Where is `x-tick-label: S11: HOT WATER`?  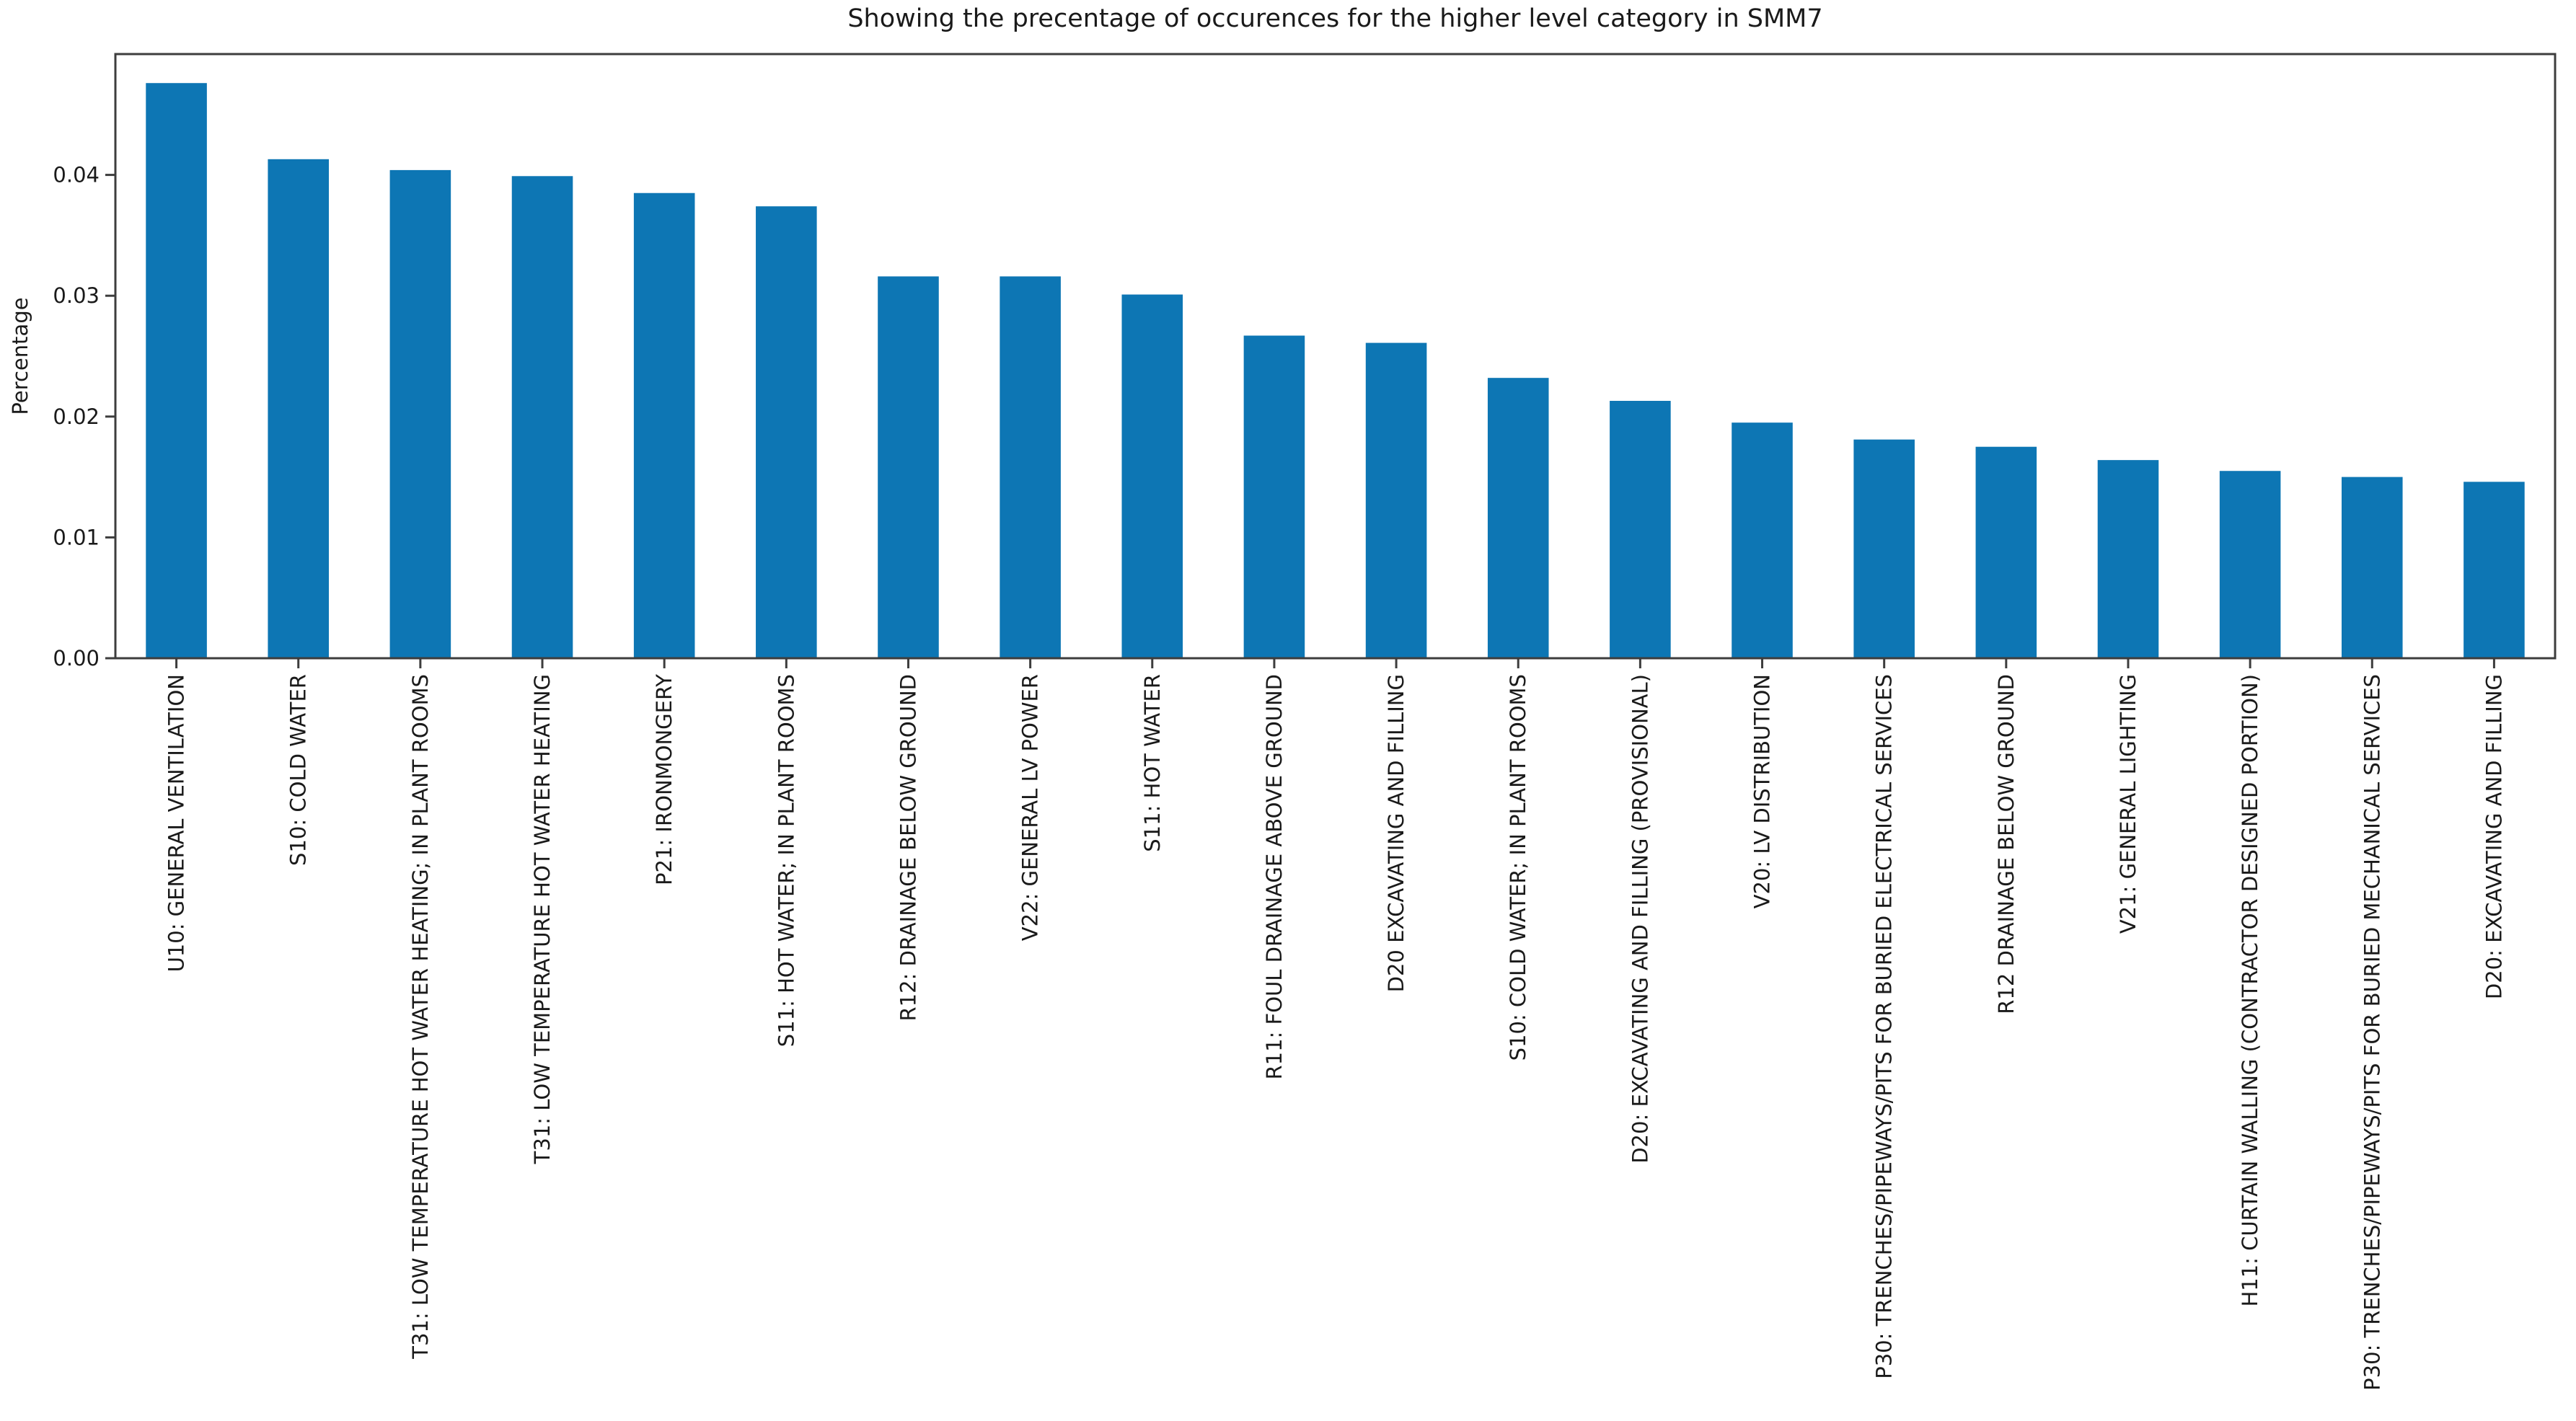 x-tick-label: S11: HOT WATER is located at coordinates (1152, 763).